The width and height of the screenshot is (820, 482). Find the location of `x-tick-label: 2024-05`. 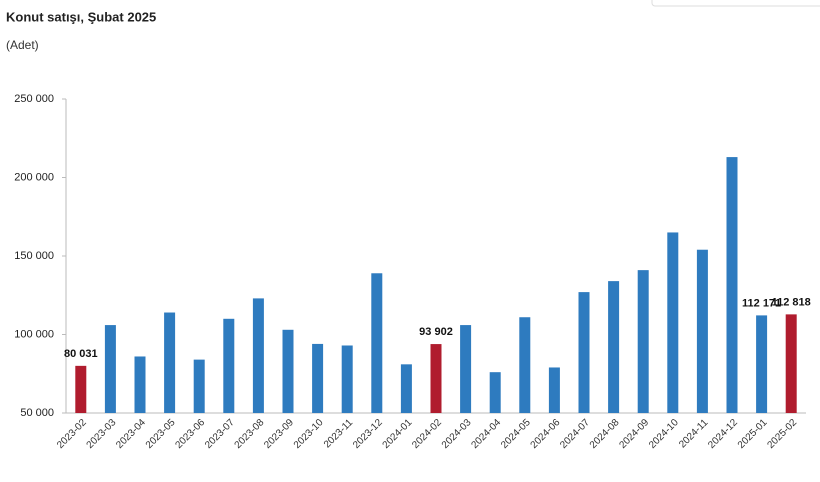

x-tick-label: 2024-05 is located at coordinates (516, 434).